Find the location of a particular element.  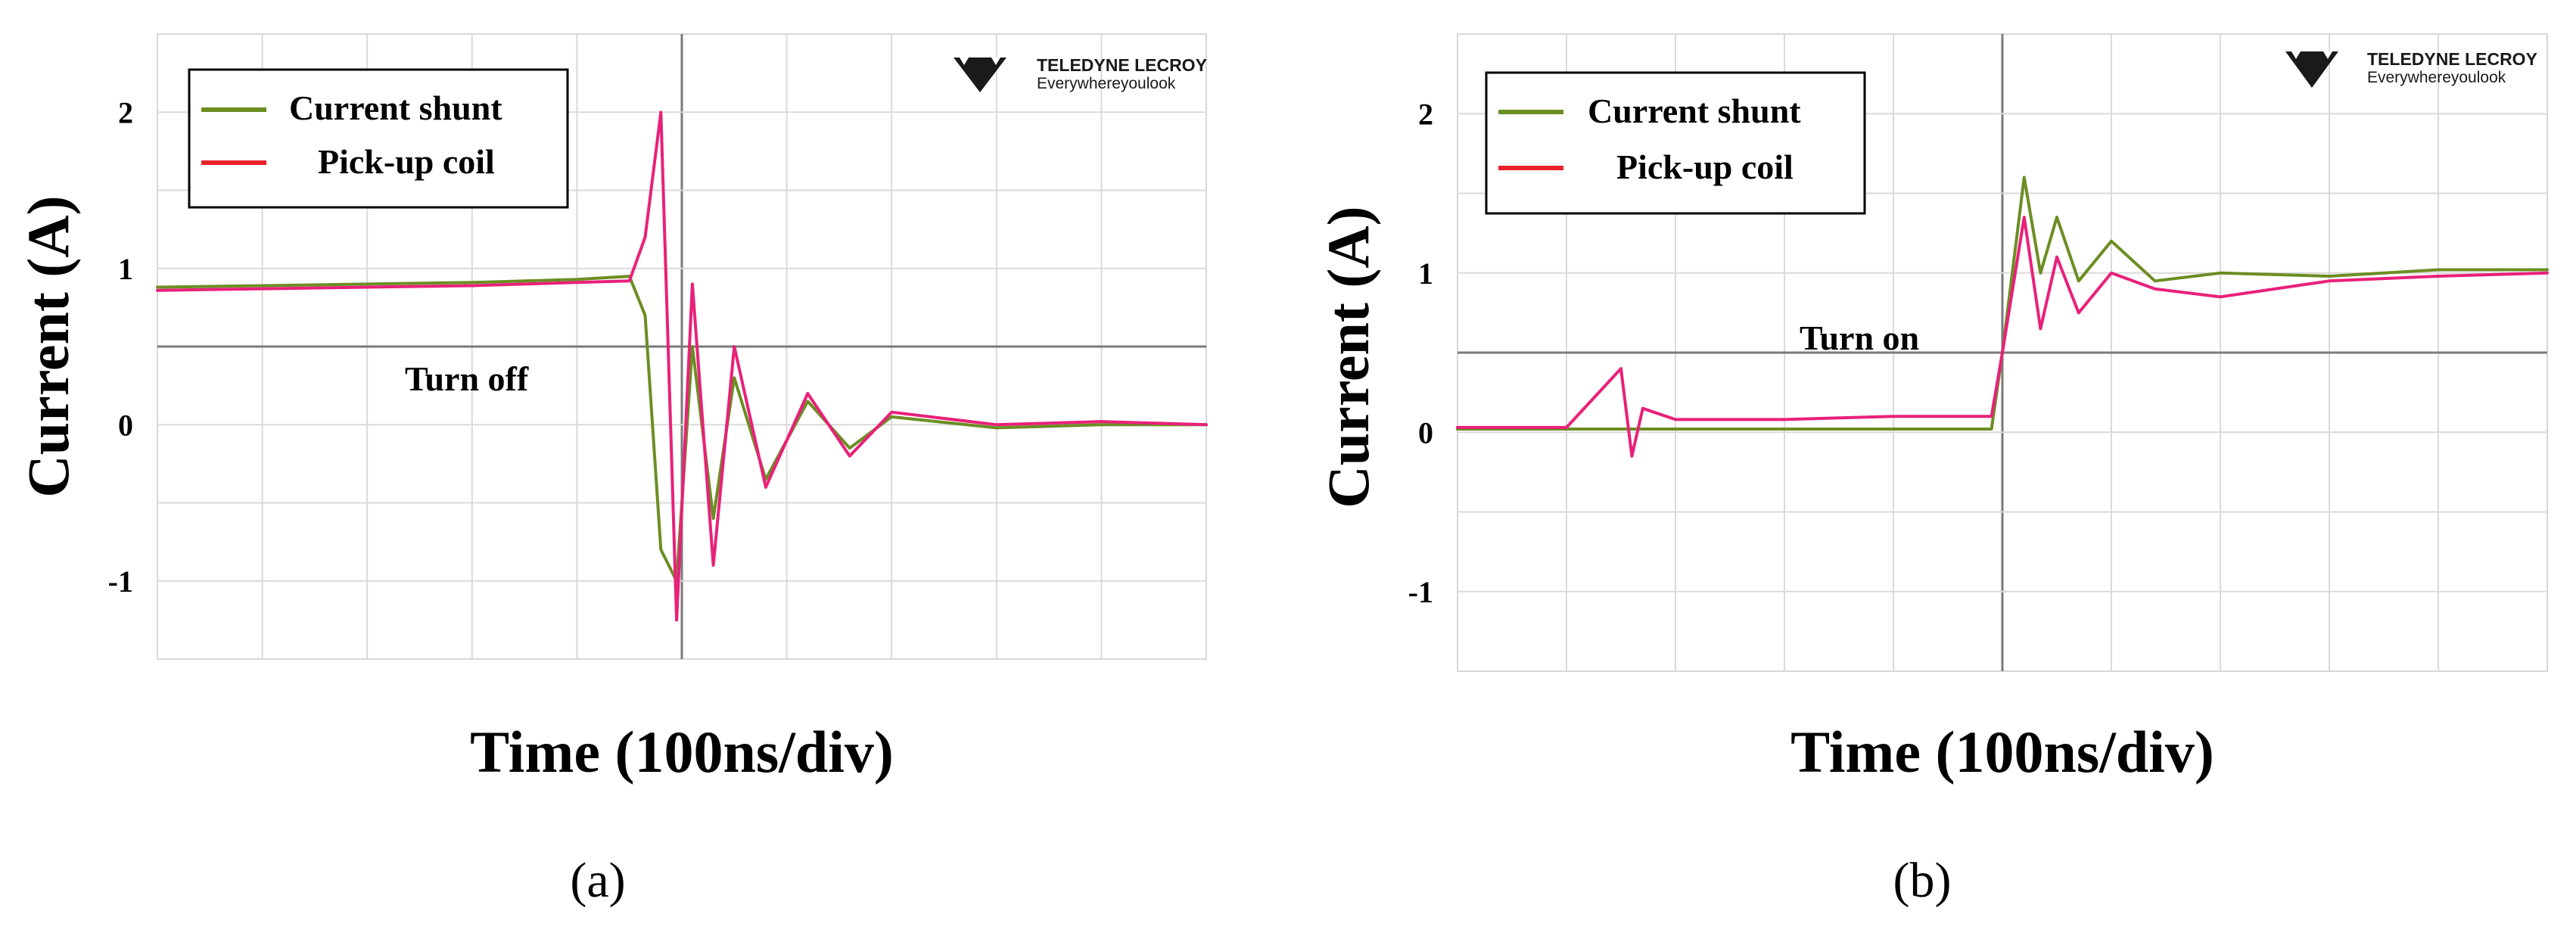

teledyne-lecroy-logo-a: TELEDYNE LECROY Everywhereyoulook is located at coordinates (1080, 73).